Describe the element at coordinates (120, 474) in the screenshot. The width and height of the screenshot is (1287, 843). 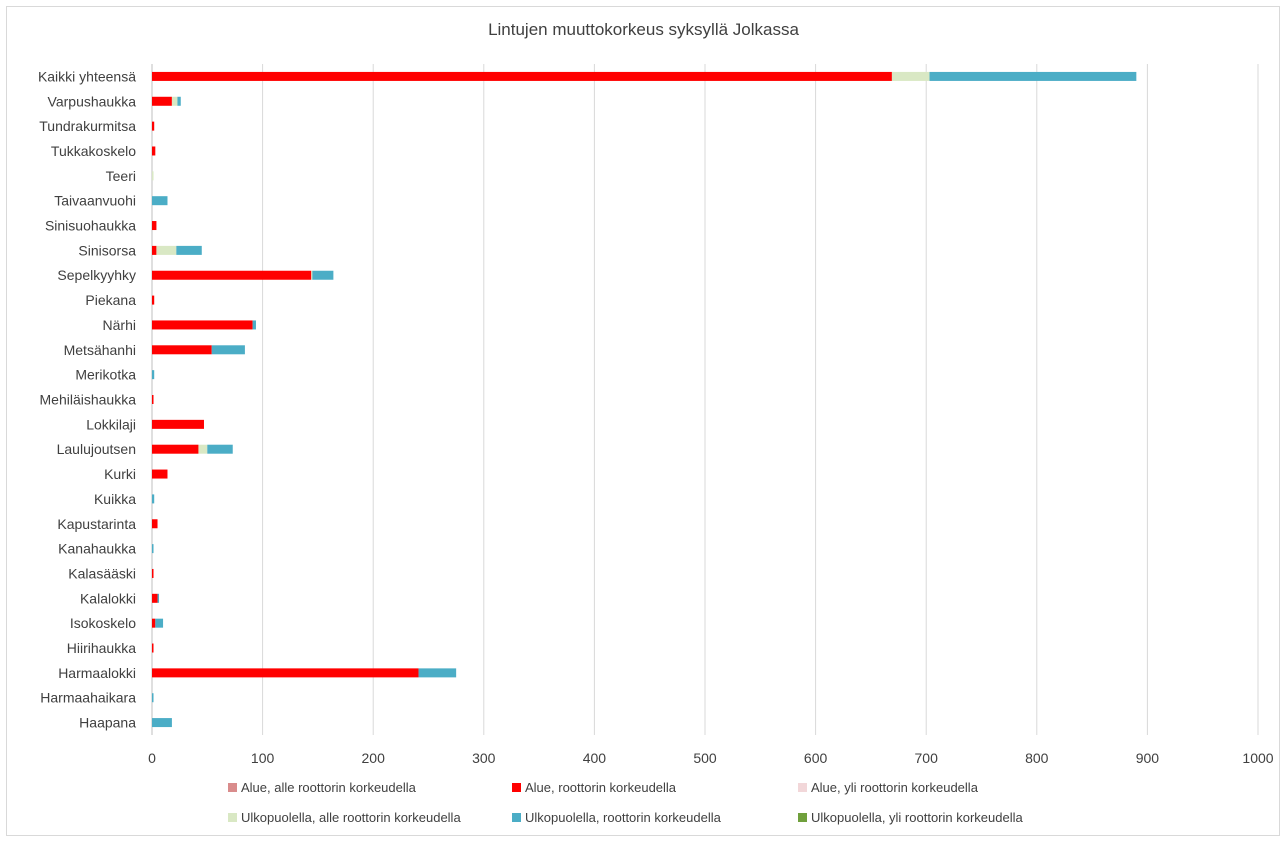
I see `y-tick-label: Kurki` at that location.